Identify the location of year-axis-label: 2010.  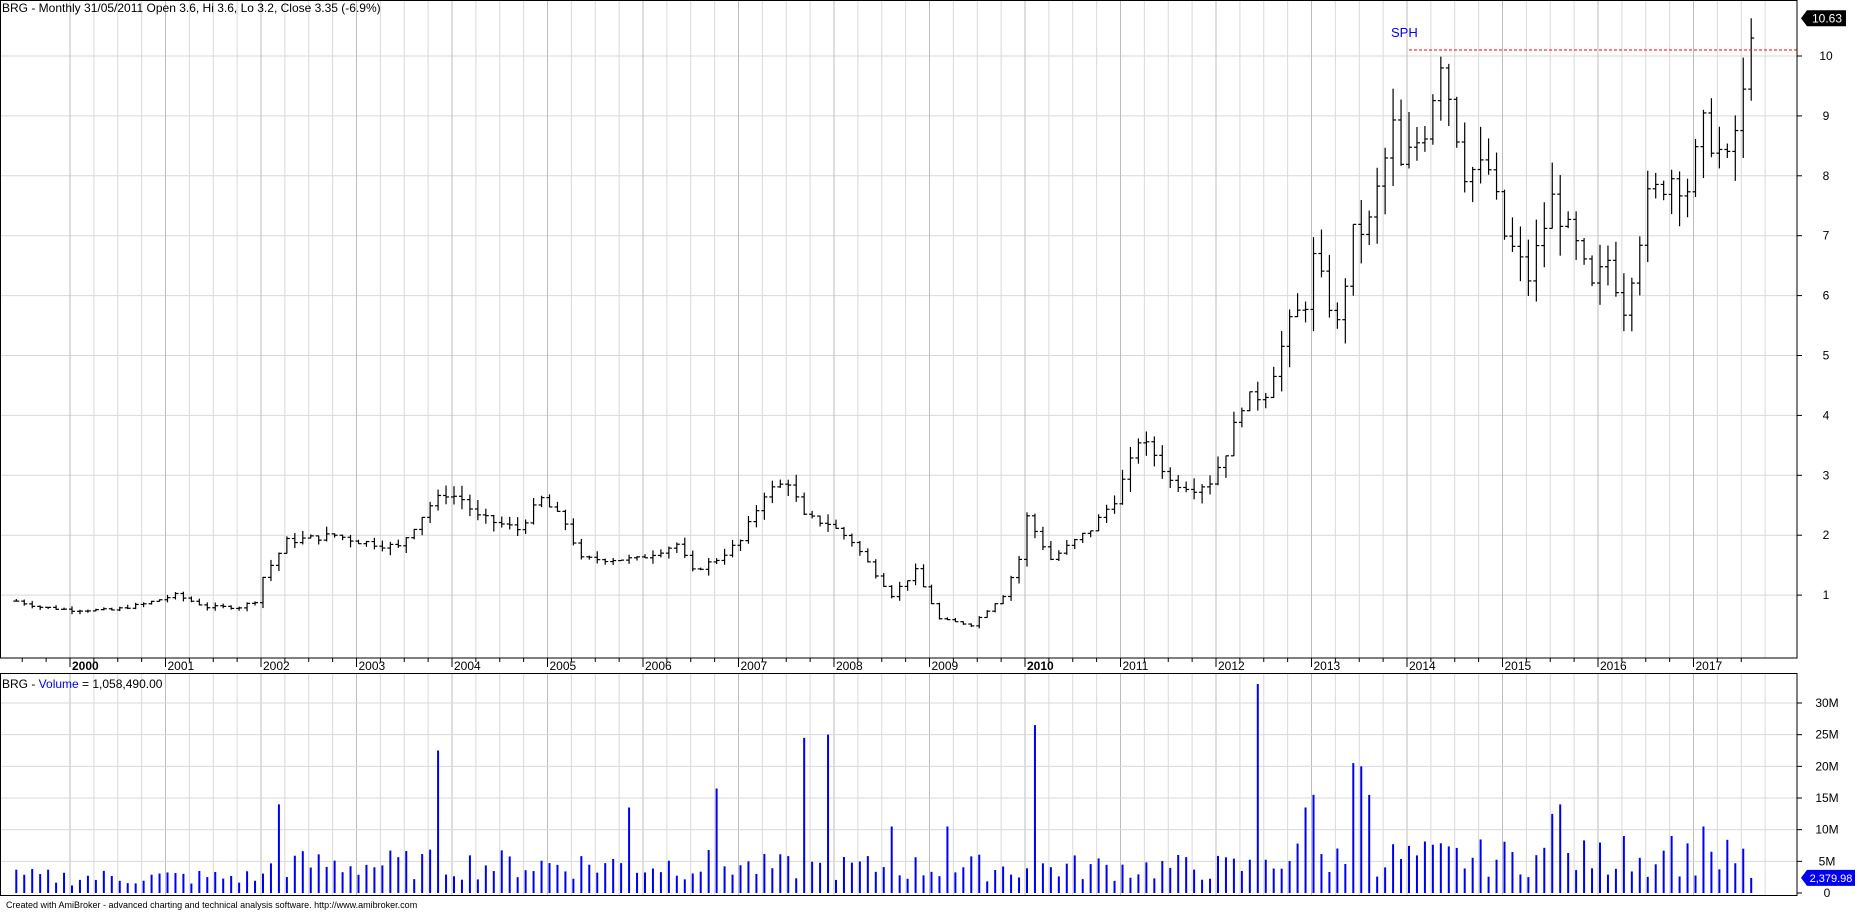
(1040, 666).